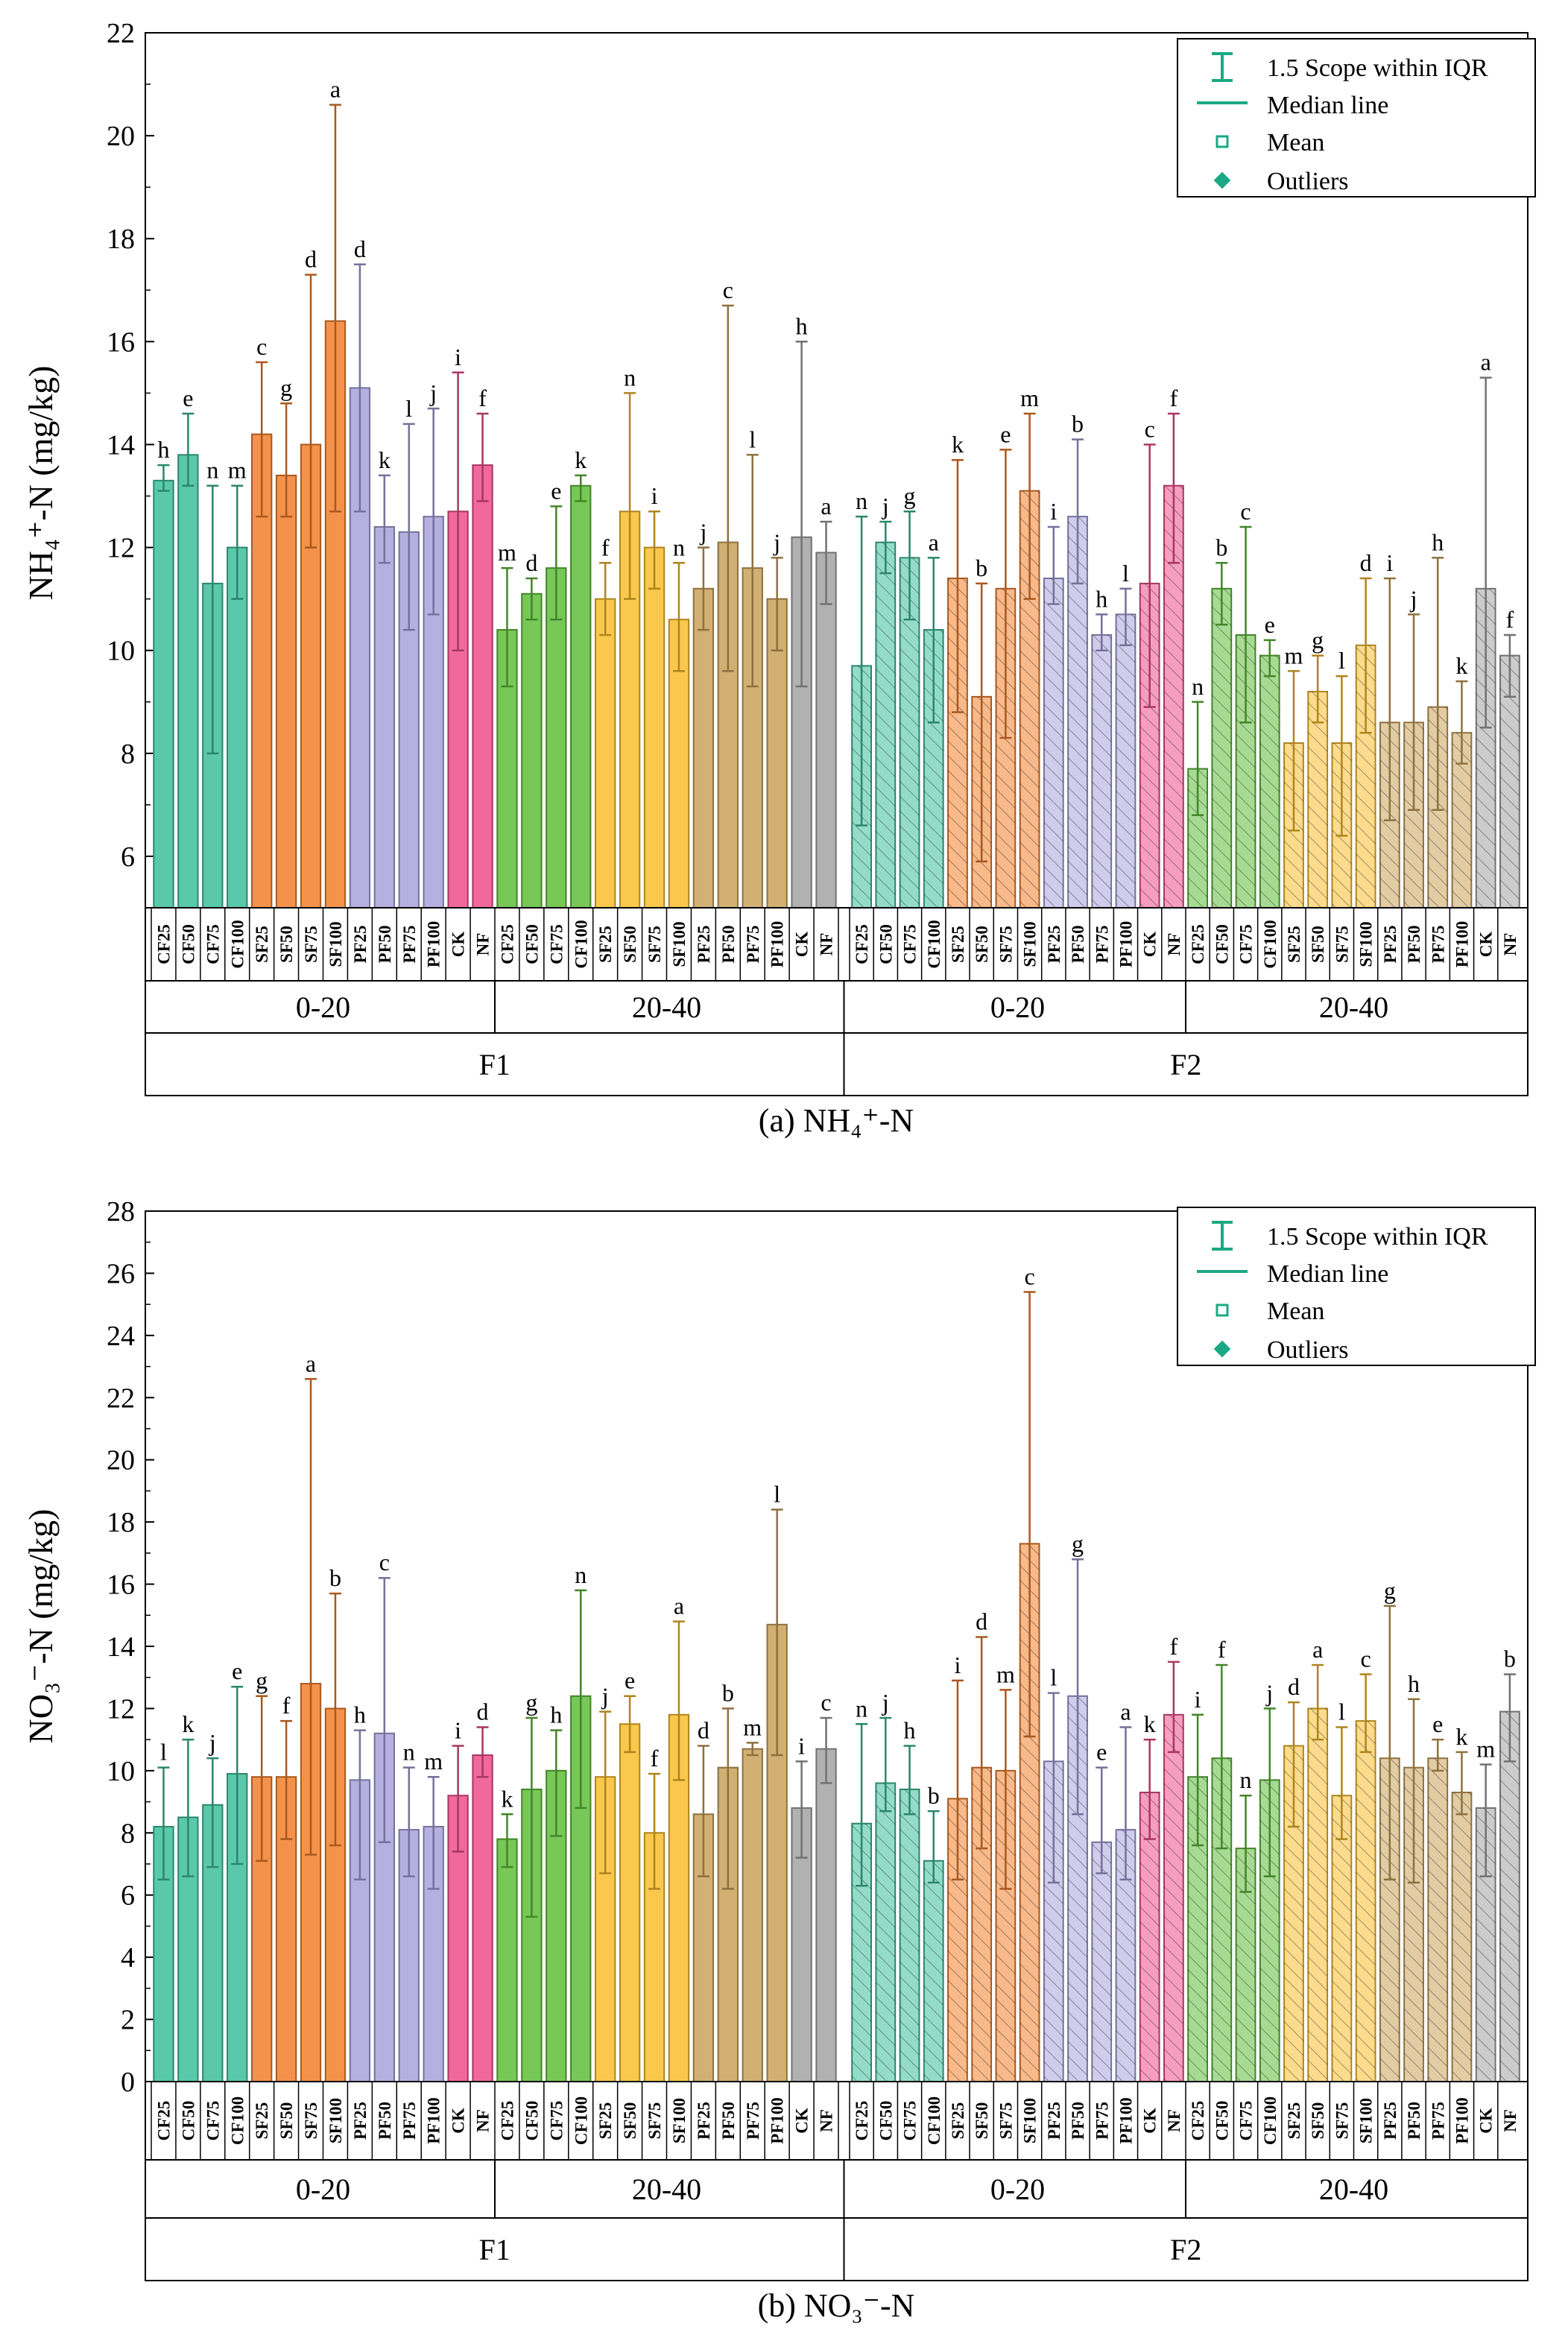 Image resolution: width=1568 pixels, height=2332 pixels. Describe the element at coordinates (1185, 1064) in the screenshot. I see `field-group-label: F2` at that location.